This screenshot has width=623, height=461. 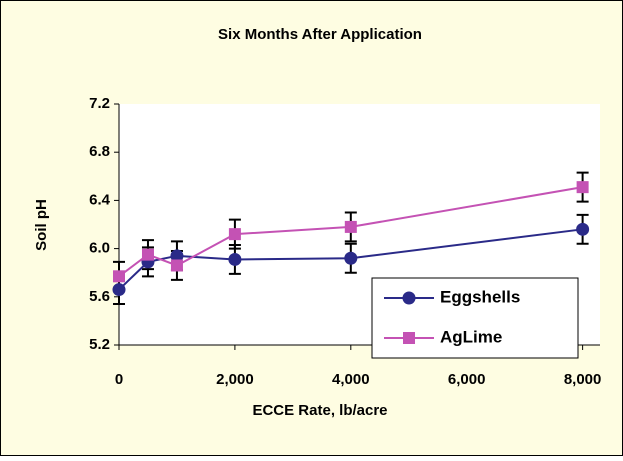 I want to click on x-tick-label: 8,000, so click(x=583, y=379).